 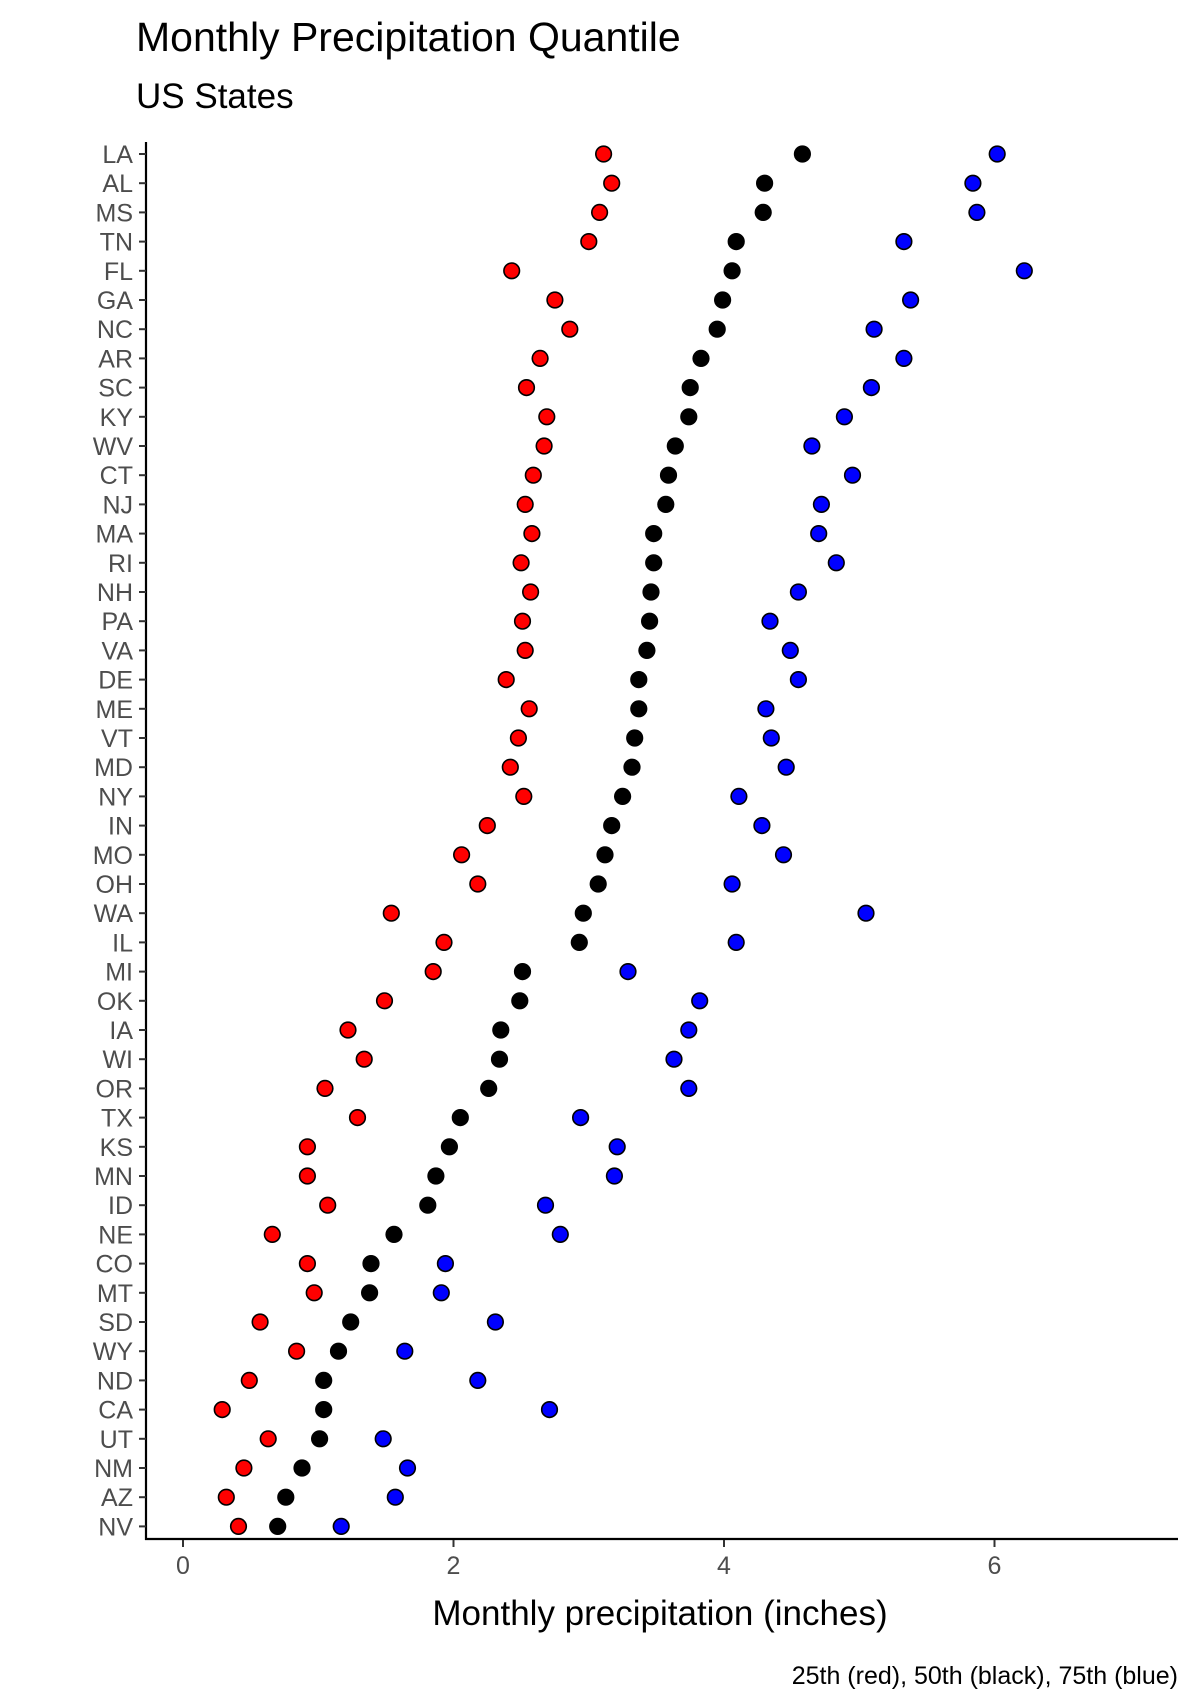 What do you see at coordinates (370, 1293) in the screenshot?
I see `point-50th-MT` at bounding box center [370, 1293].